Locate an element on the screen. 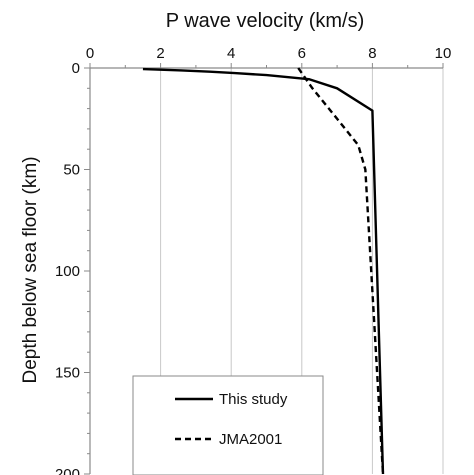  y-tick-label-0: 0 is located at coordinates (76, 68).